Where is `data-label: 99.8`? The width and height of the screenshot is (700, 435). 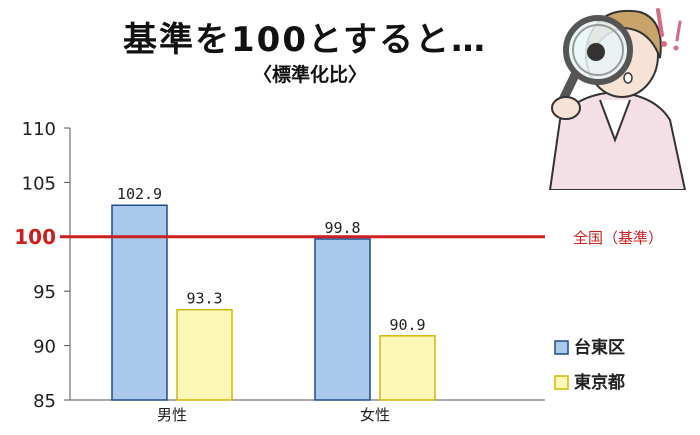 data-label: 99.8 is located at coordinates (342, 228).